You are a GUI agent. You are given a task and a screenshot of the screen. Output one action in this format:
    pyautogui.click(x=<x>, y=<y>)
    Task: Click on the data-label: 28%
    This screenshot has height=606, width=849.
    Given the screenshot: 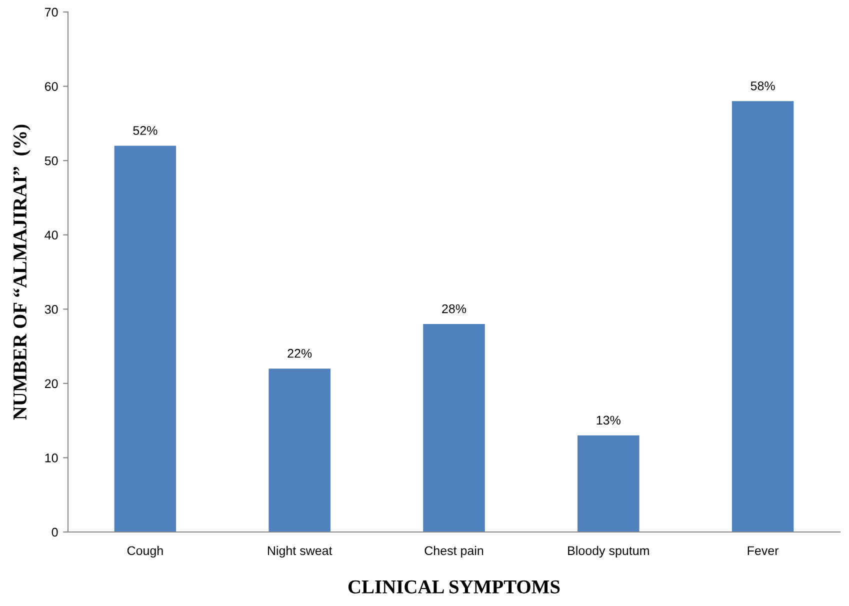 What is the action you would take?
    pyautogui.click(x=454, y=309)
    